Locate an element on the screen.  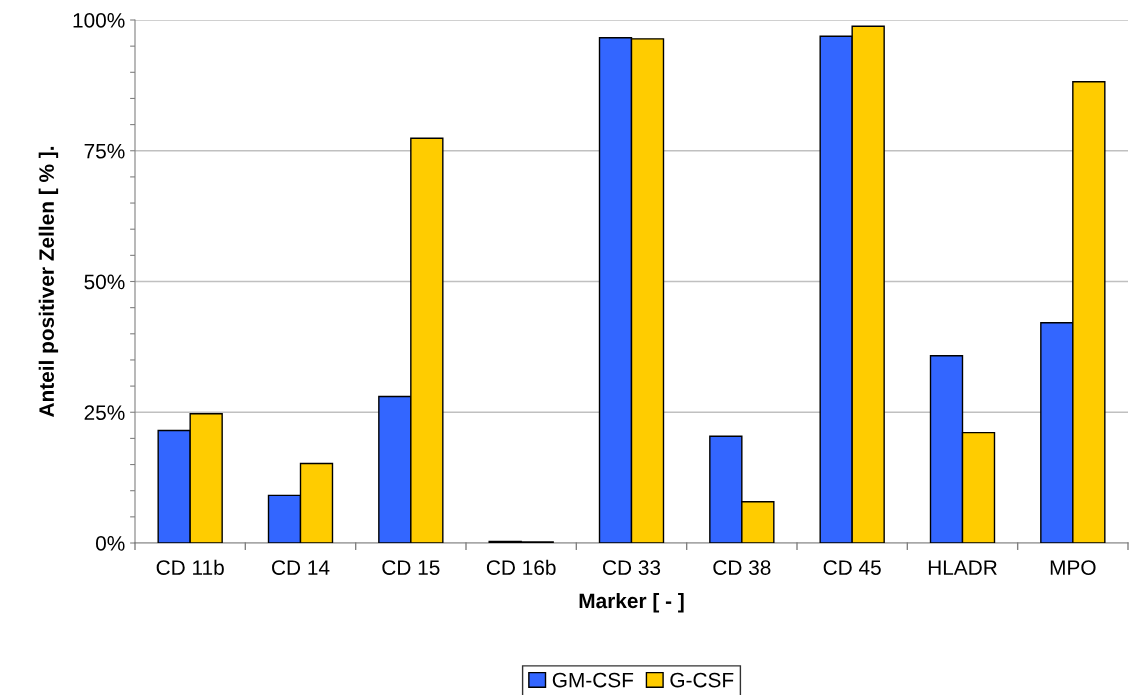
x-tick-label: CD 38 is located at coordinates (742, 567).